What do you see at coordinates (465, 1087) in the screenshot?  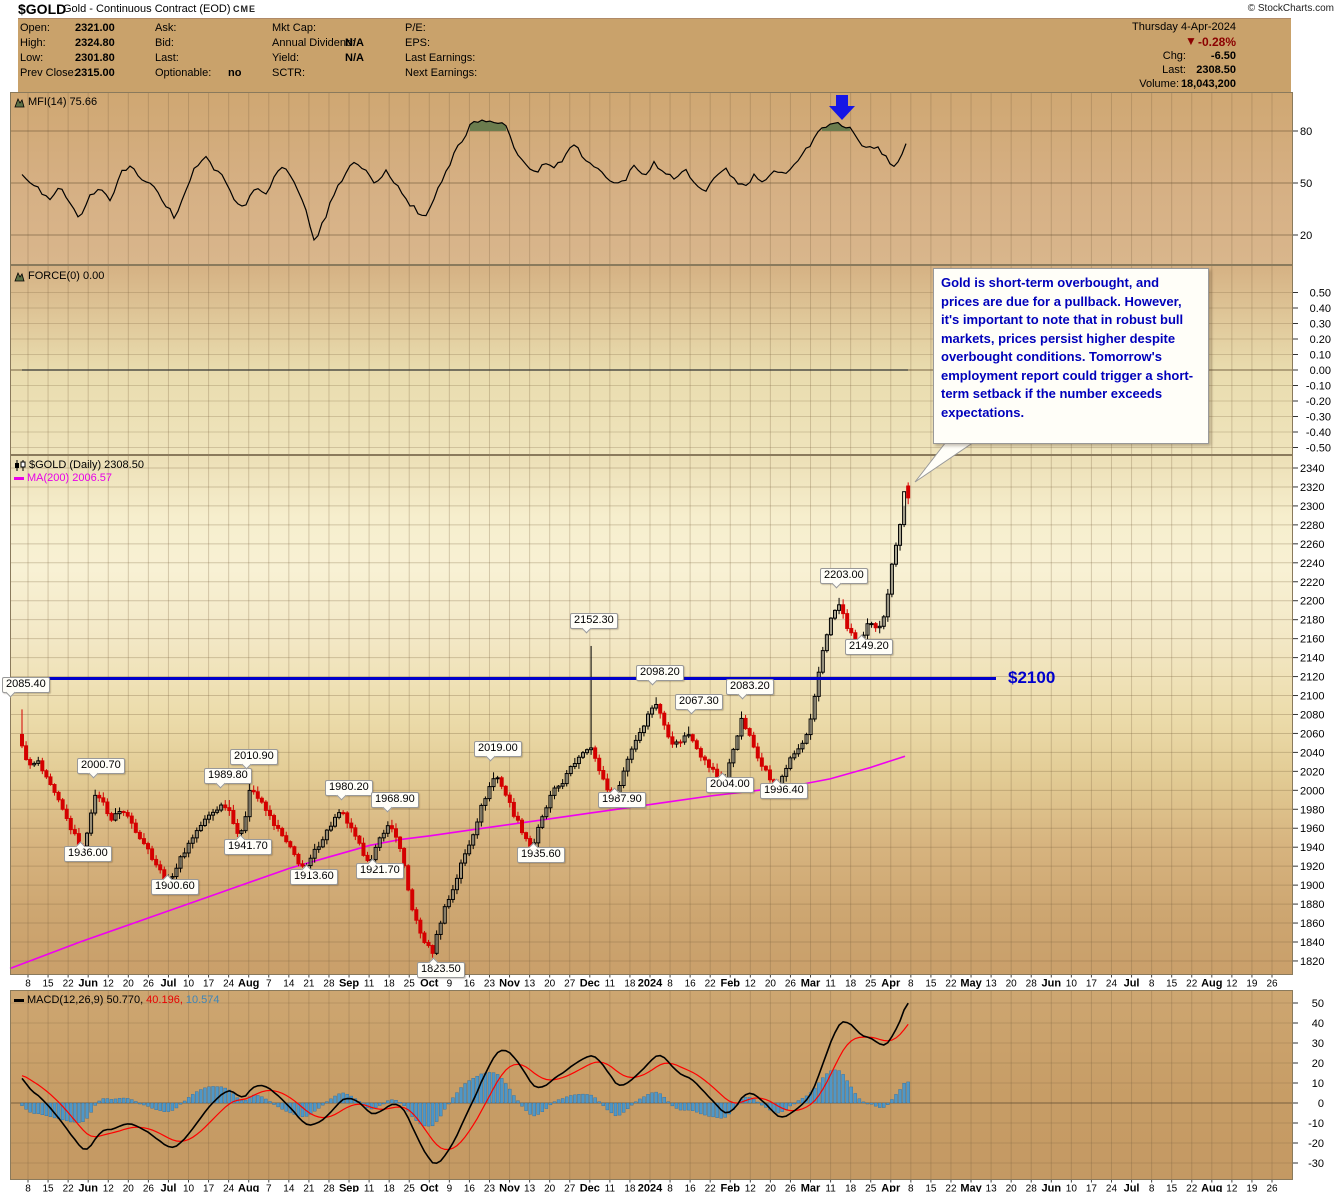 I see `macd-signal-line` at bounding box center [465, 1087].